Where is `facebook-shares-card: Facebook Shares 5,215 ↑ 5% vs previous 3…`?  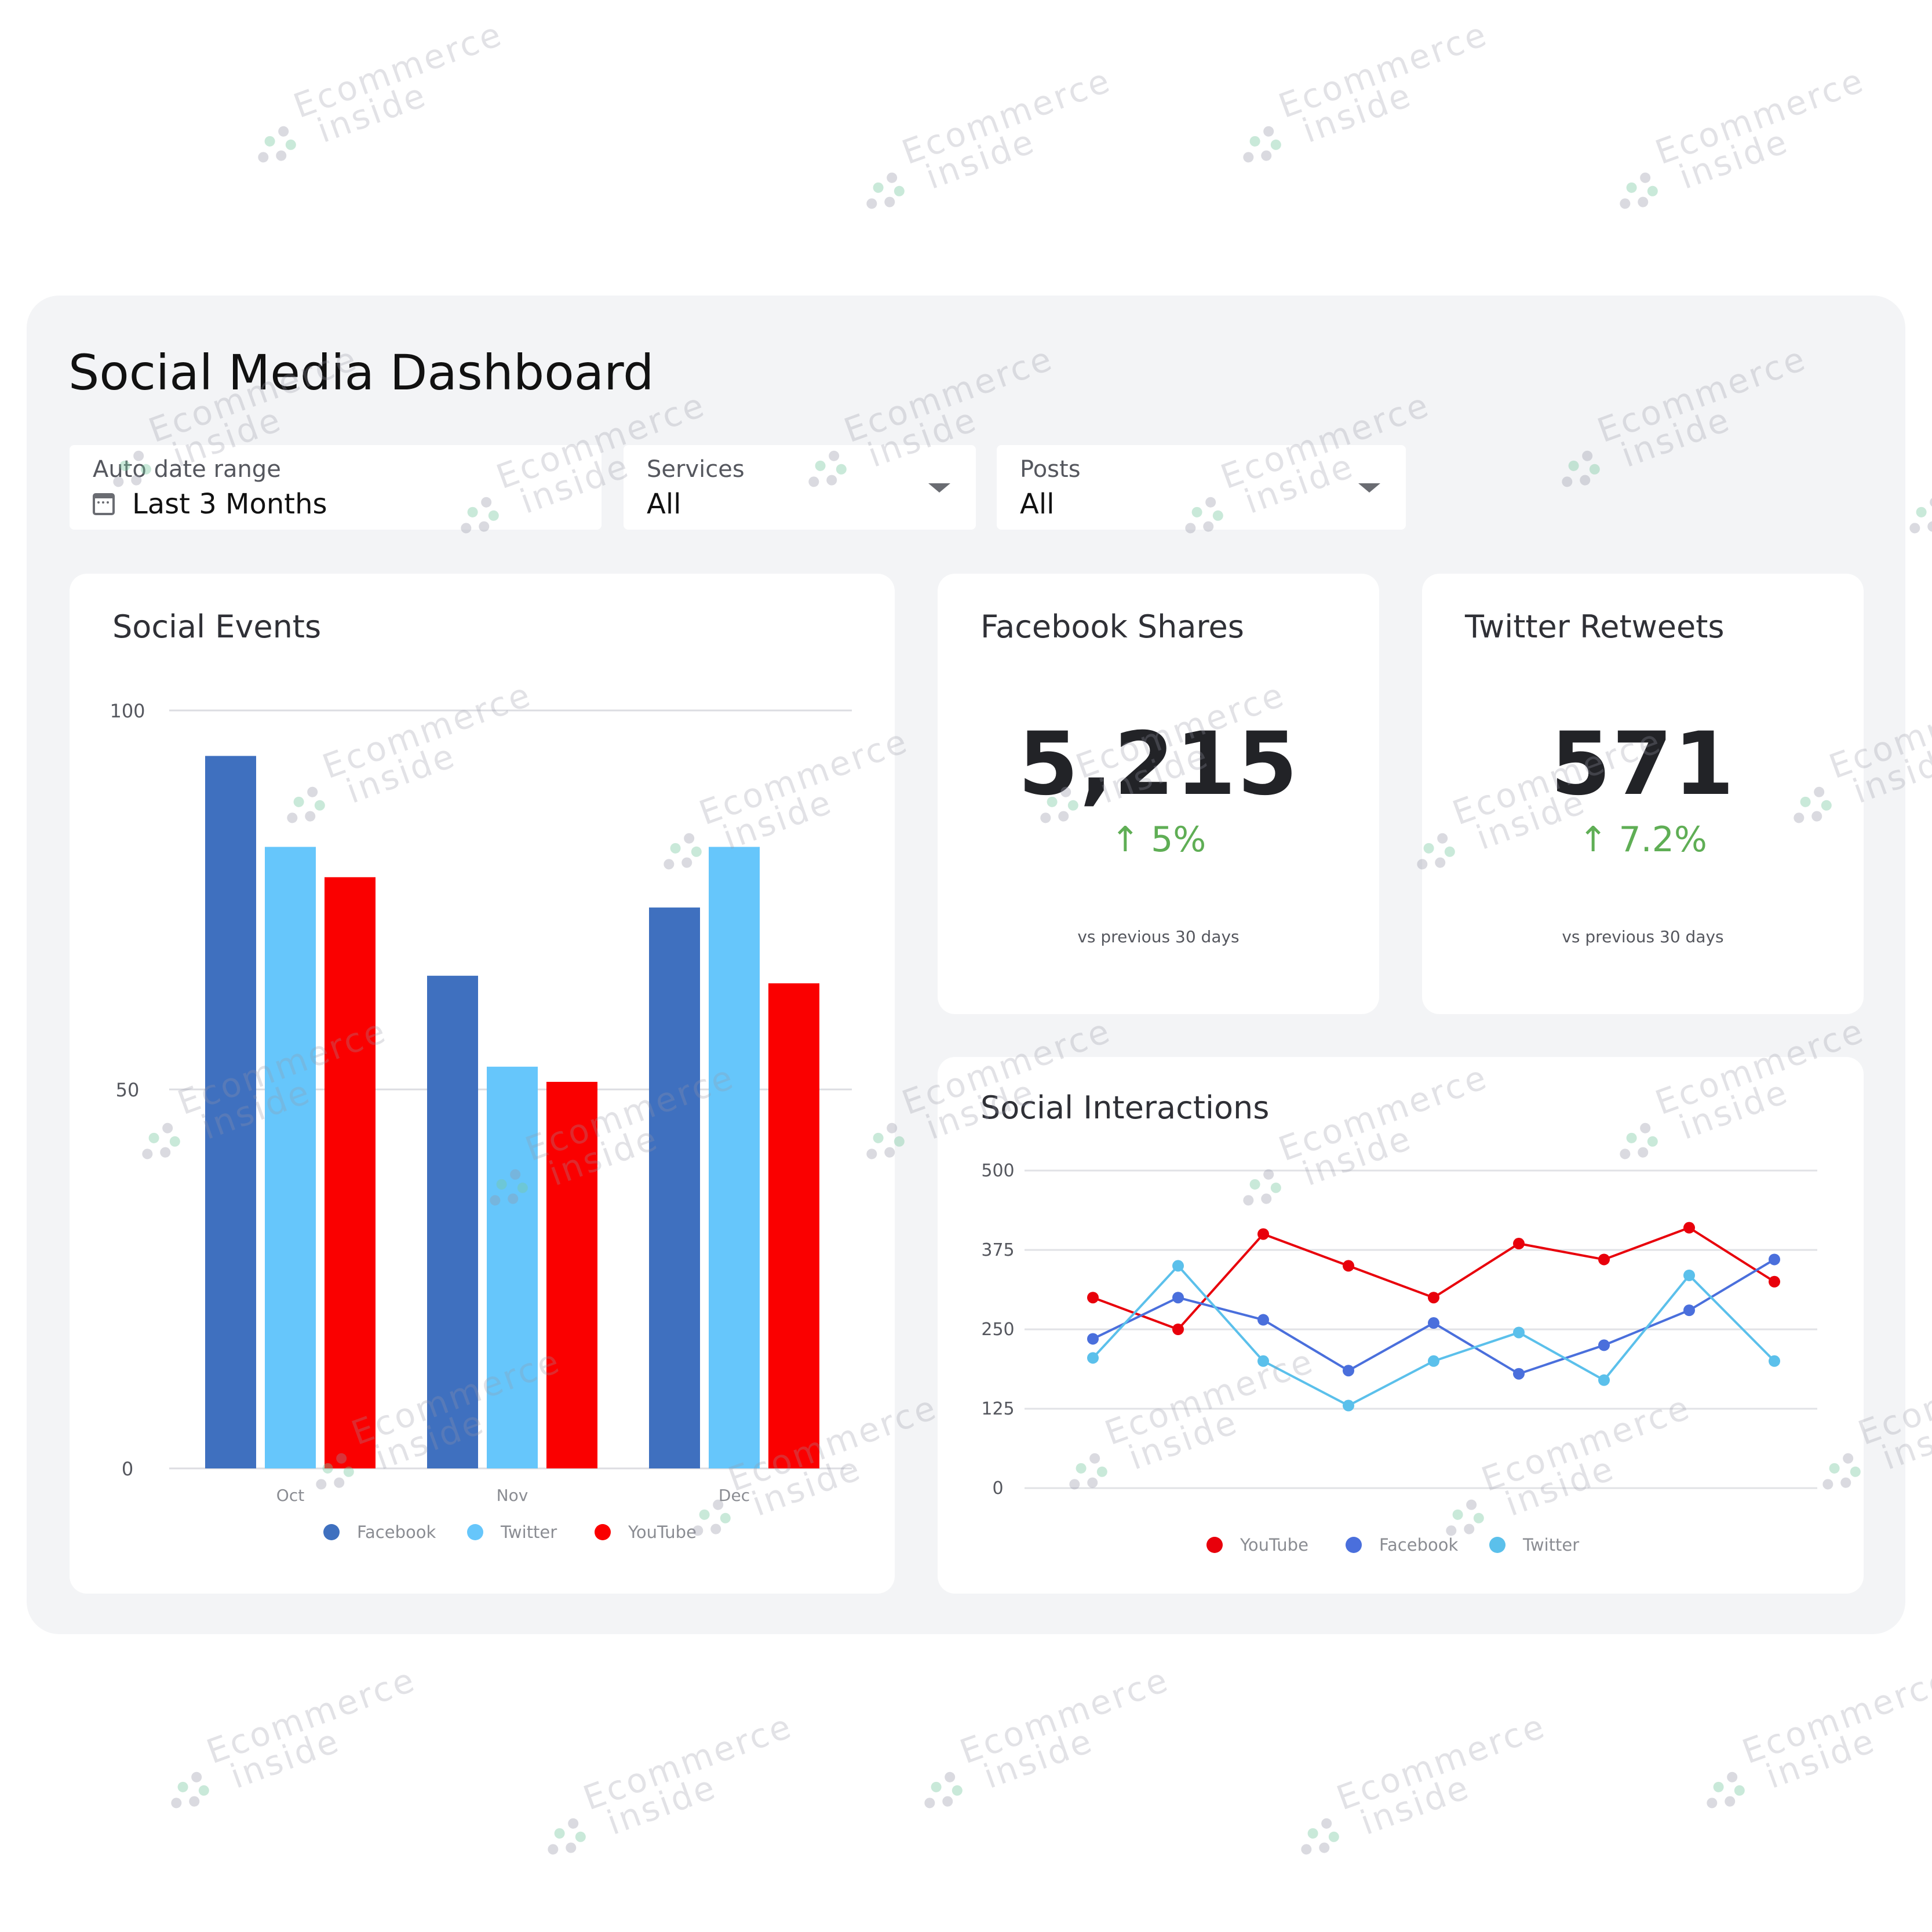 facebook-shares-card: Facebook Shares 5,215 ↑ 5% vs previous 3… is located at coordinates (1158, 794).